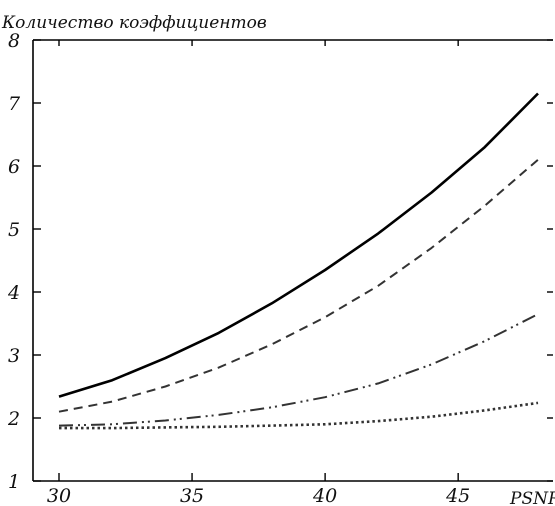 The width and height of the screenshot is (555, 506). Describe the element at coordinates (532, 497) in the screenshot. I see `x-axis-label: PSNR` at that location.